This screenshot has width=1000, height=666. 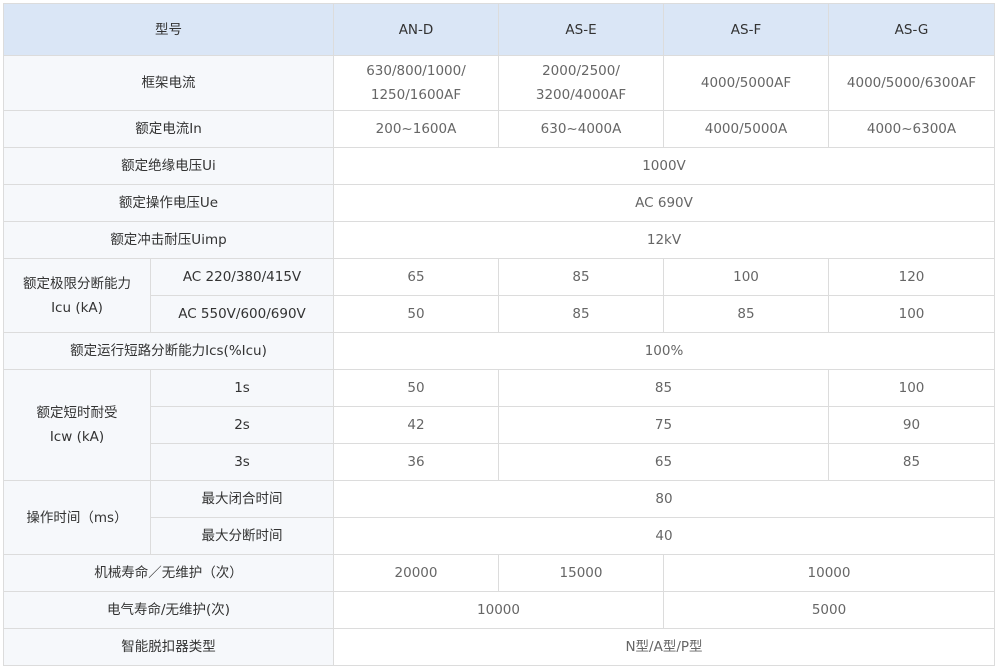 What do you see at coordinates (664, 351) in the screenshot?
I see `cell: 100%` at bounding box center [664, 351].